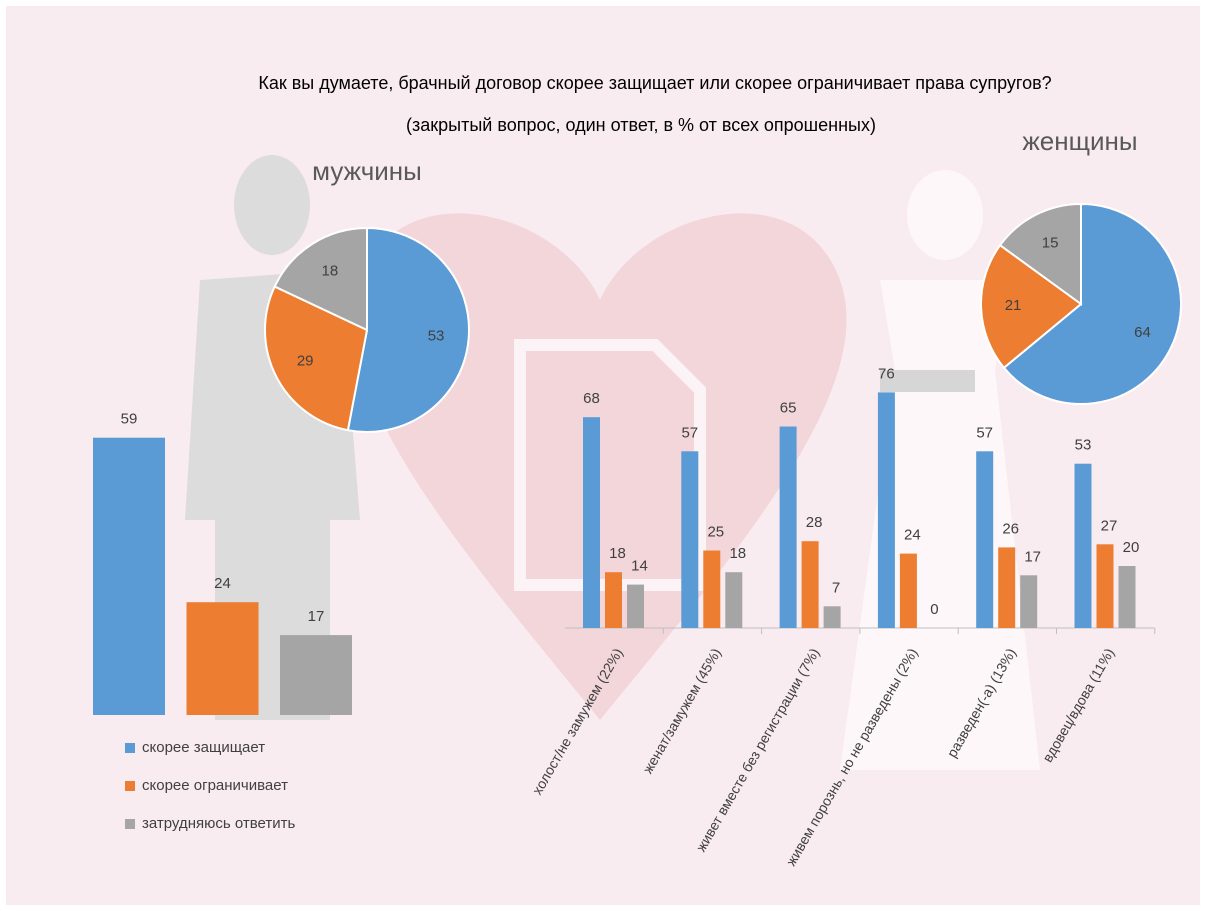 The width and height of the screenshot is (1206, 911). I want to click on data-label: 29, so click(305, 360).